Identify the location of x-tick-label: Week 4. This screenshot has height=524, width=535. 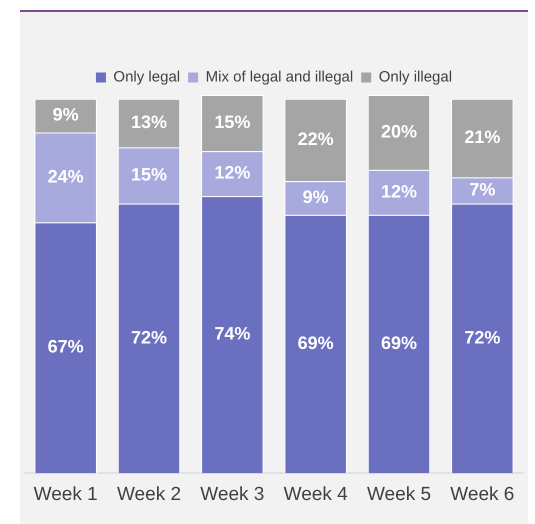
(316, 494).